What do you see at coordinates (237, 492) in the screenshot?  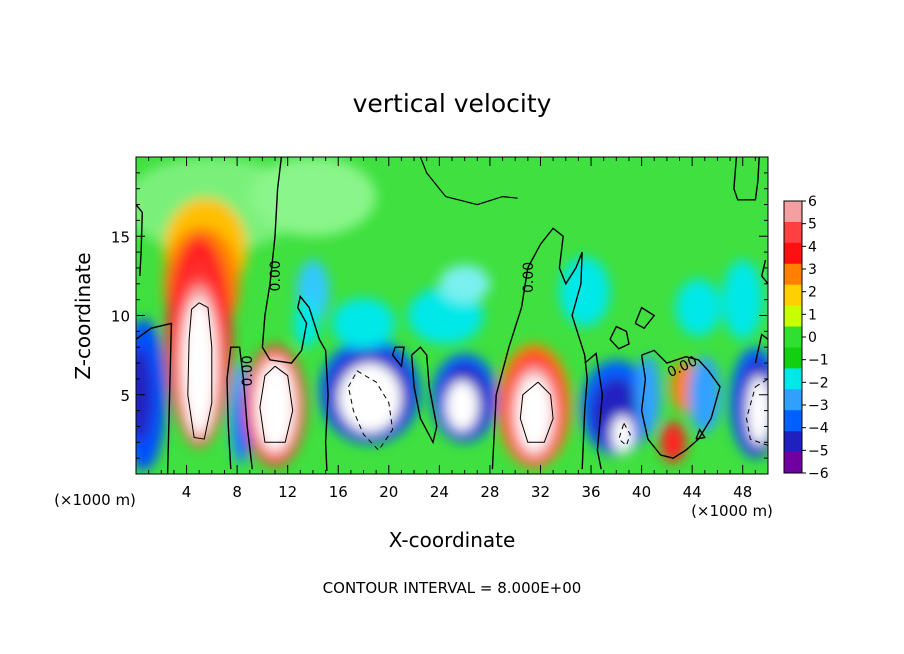 I see `x-tick-label-1: 8` at bounding box center [237, 492].